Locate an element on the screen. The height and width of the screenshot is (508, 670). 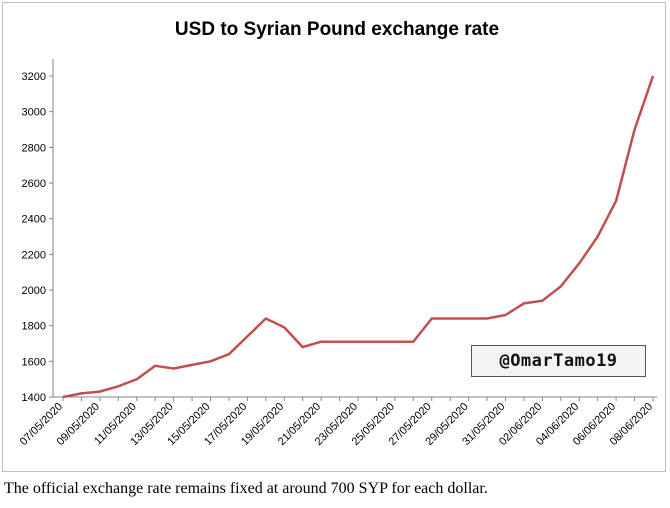
y-tick-label: 2800 is located at coordinates (34, 148).